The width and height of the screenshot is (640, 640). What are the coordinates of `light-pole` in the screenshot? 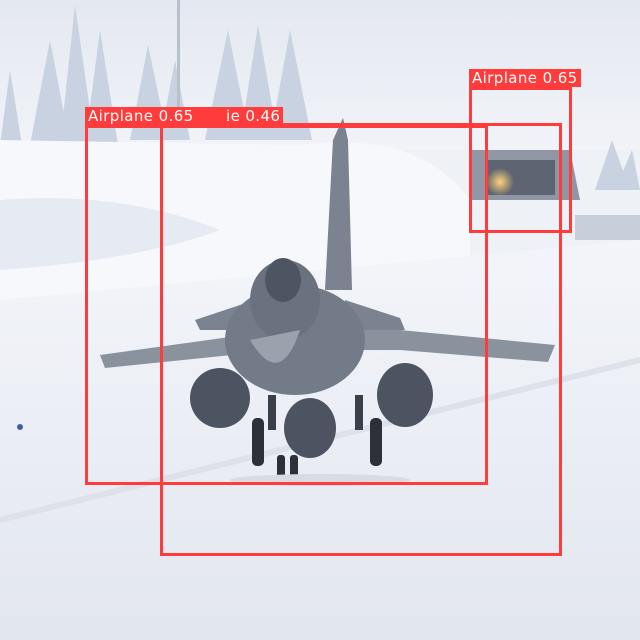 It's located at (178, 55).